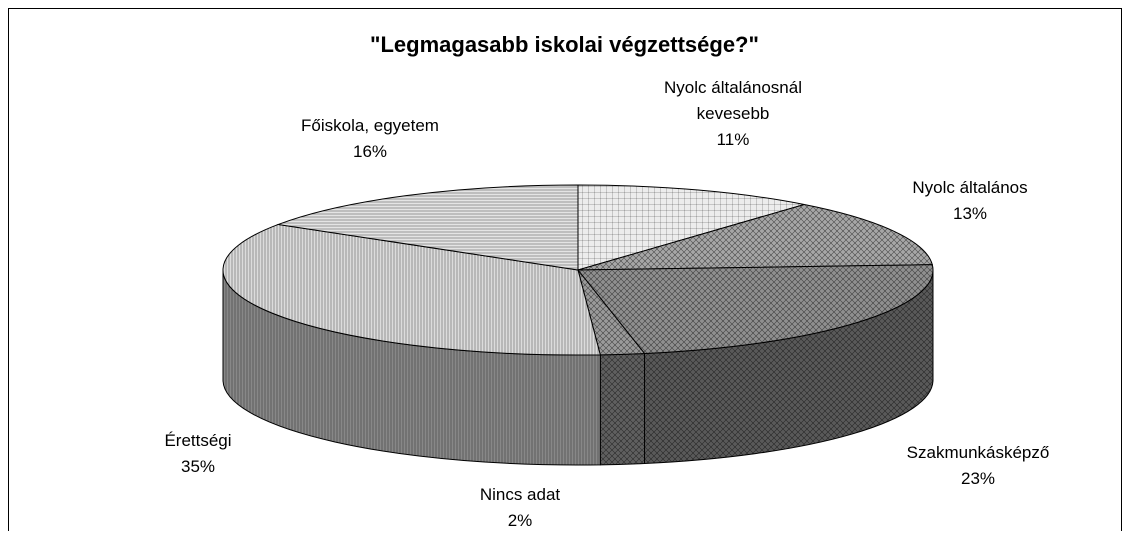  I want to click on data-label: Főiskola, egyetem 16%, so click(370, 139).